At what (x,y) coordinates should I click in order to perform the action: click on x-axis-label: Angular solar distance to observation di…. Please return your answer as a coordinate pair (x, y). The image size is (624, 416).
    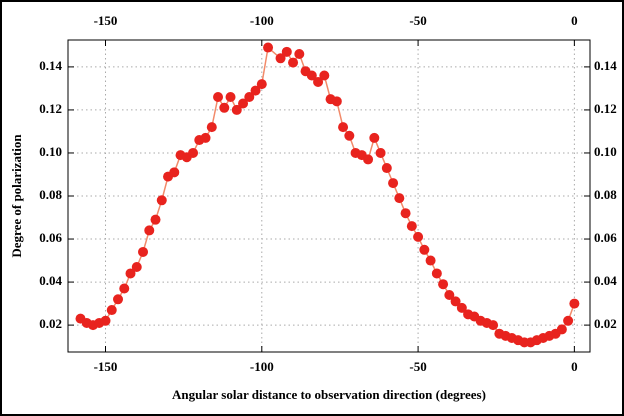
    Looking at the image, I should click on (329, 394).